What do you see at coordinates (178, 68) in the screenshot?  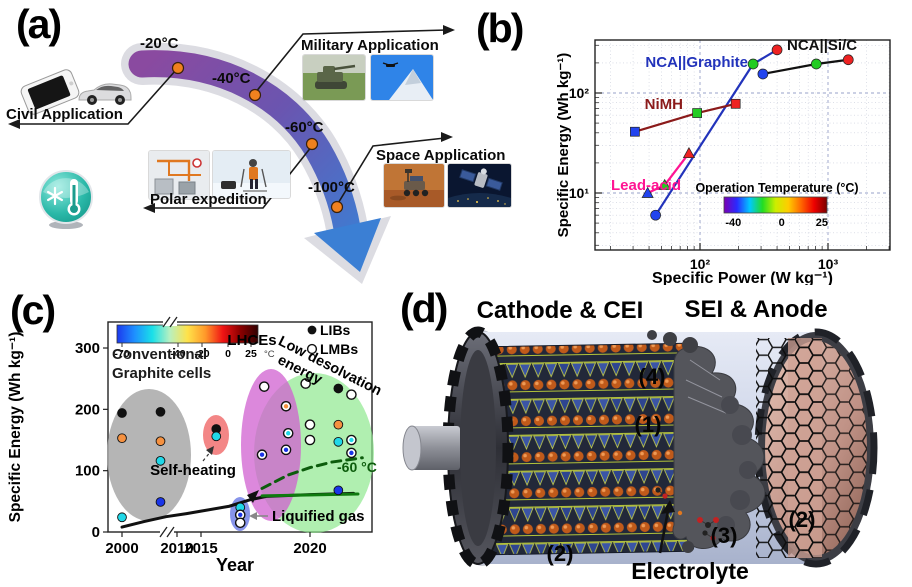 I see `milestone-dot--20C` at bounding box center [178, 68].